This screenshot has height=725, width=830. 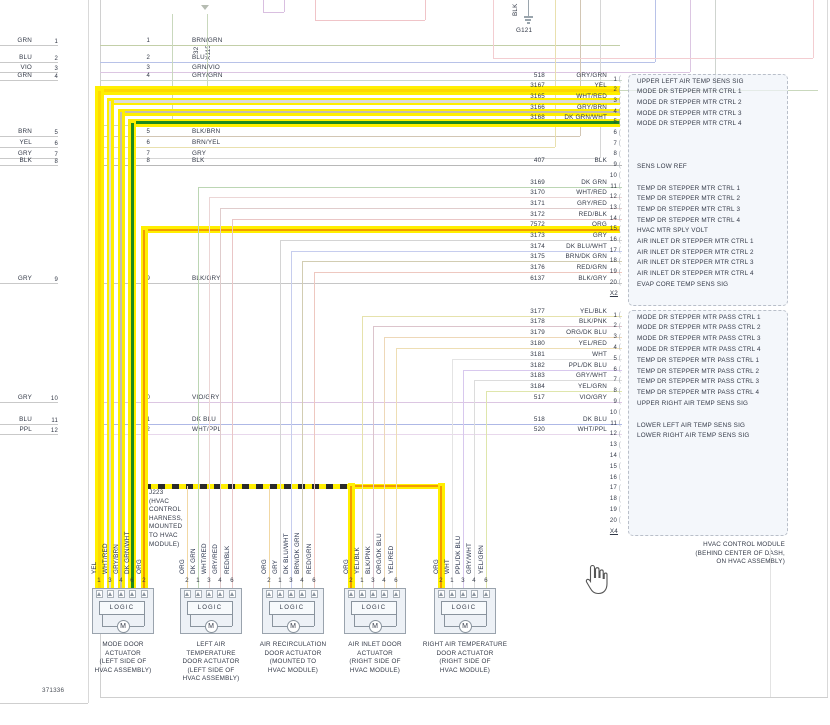 I want to click on ground-symbol-icon, so click(x=528, y=20).